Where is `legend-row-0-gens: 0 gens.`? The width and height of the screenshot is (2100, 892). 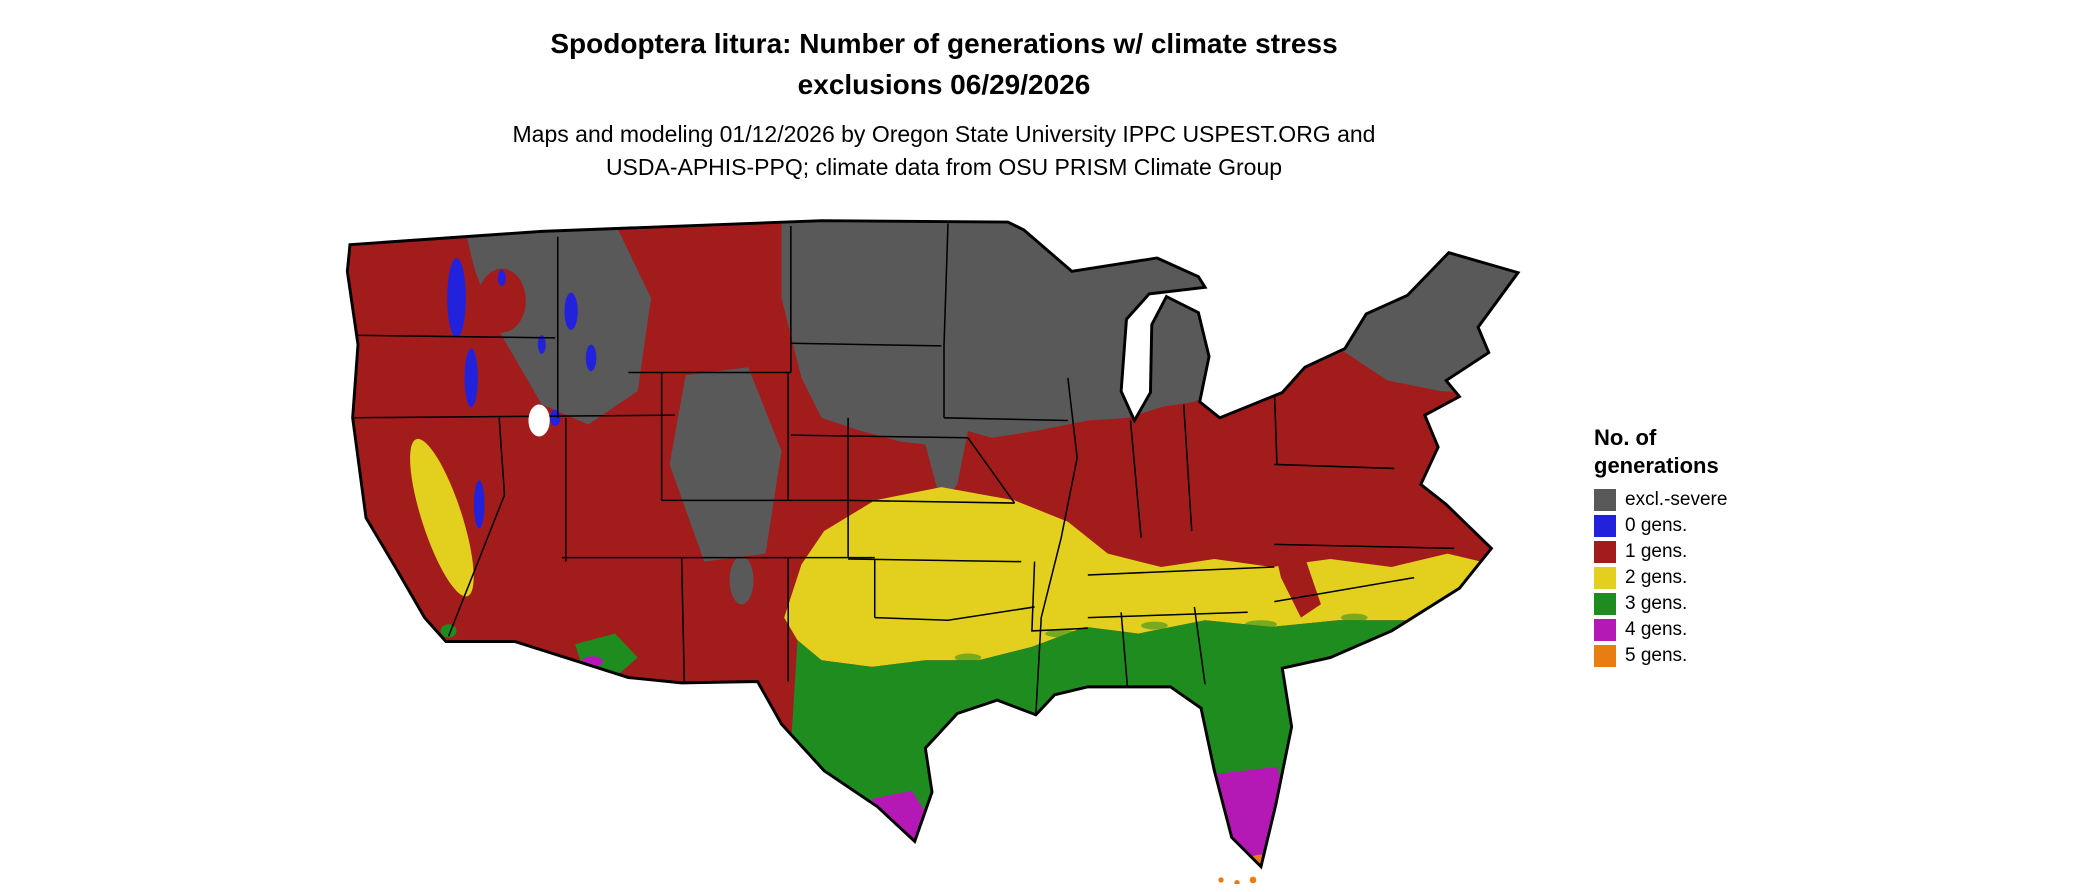 legend-row-0-gens: 0 gens. is located at coordinates (1714, 526).